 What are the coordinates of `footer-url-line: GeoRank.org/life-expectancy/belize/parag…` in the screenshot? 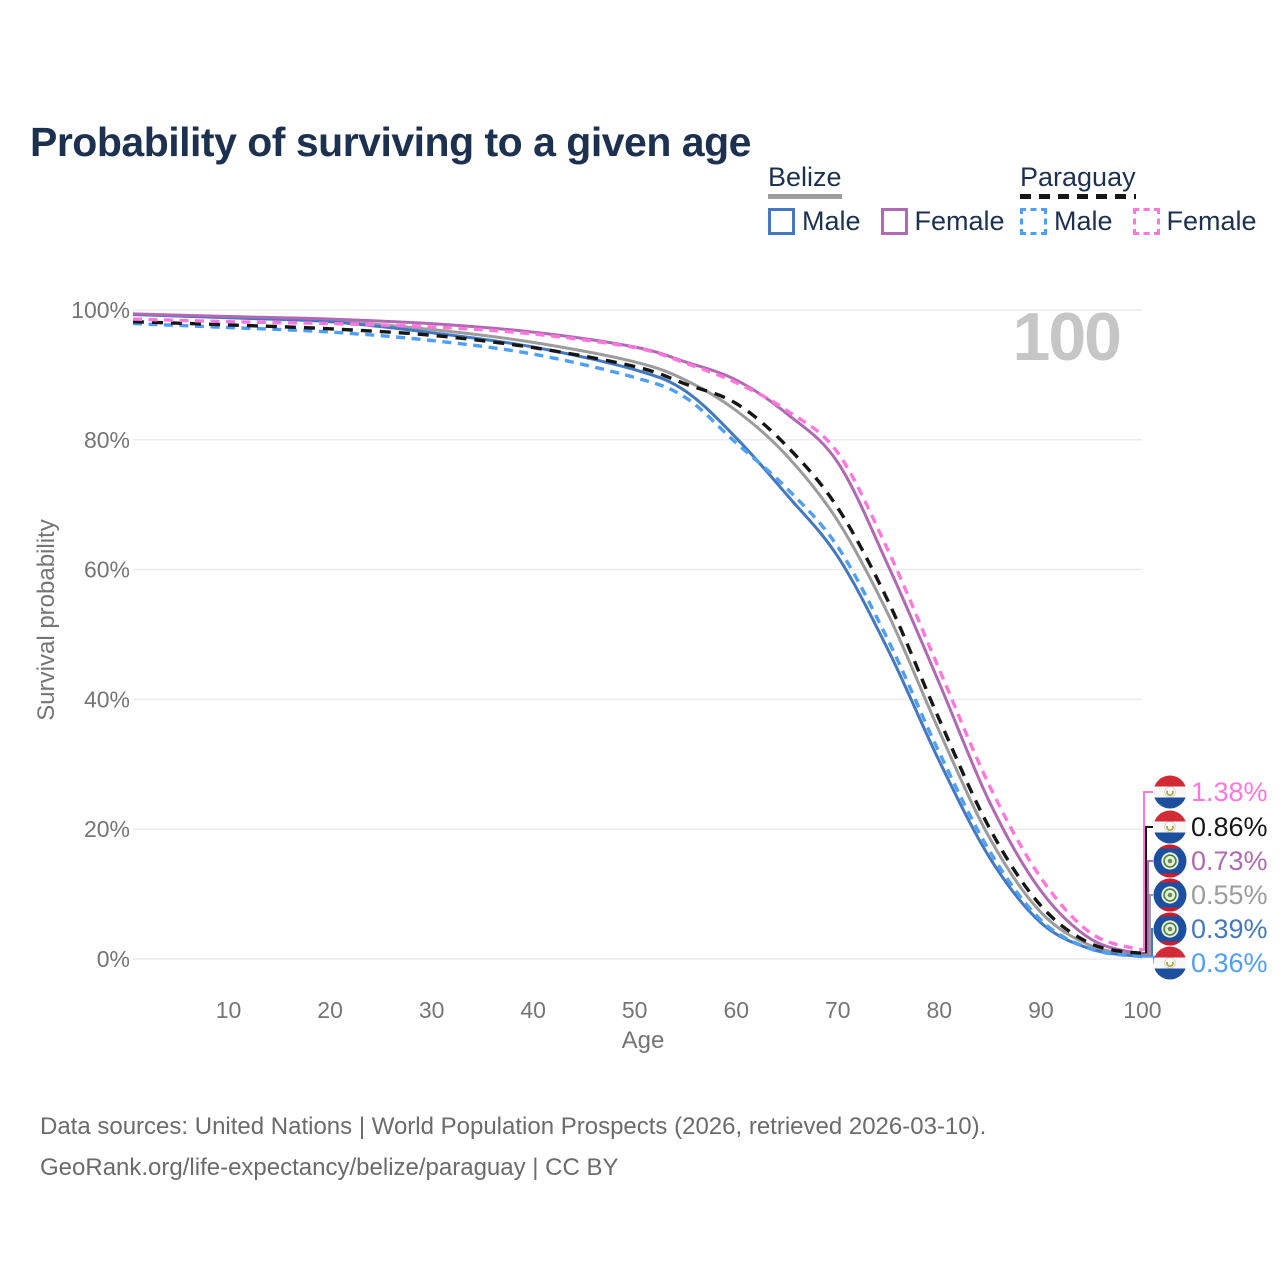 It's located at (329, 1167).